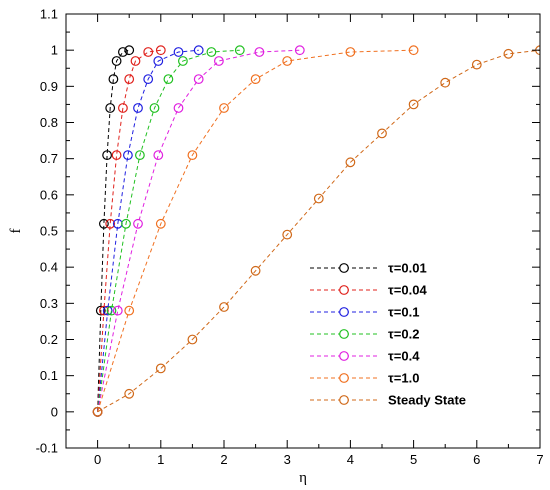 The height and width of the screenshot is (490, 550). I want to click on x-tick-label: 1, so click(160, 459).